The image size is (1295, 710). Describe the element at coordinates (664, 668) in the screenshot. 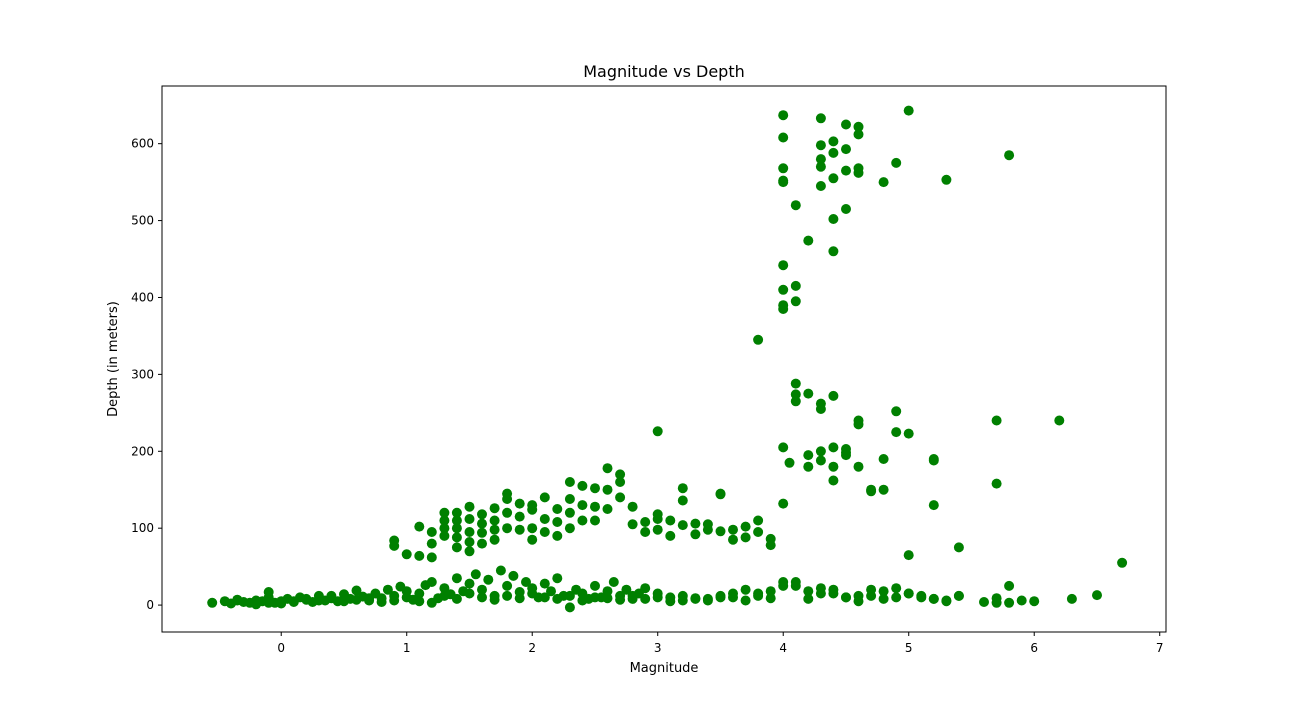

I see `x-axis-label: Magnitude` at that location.